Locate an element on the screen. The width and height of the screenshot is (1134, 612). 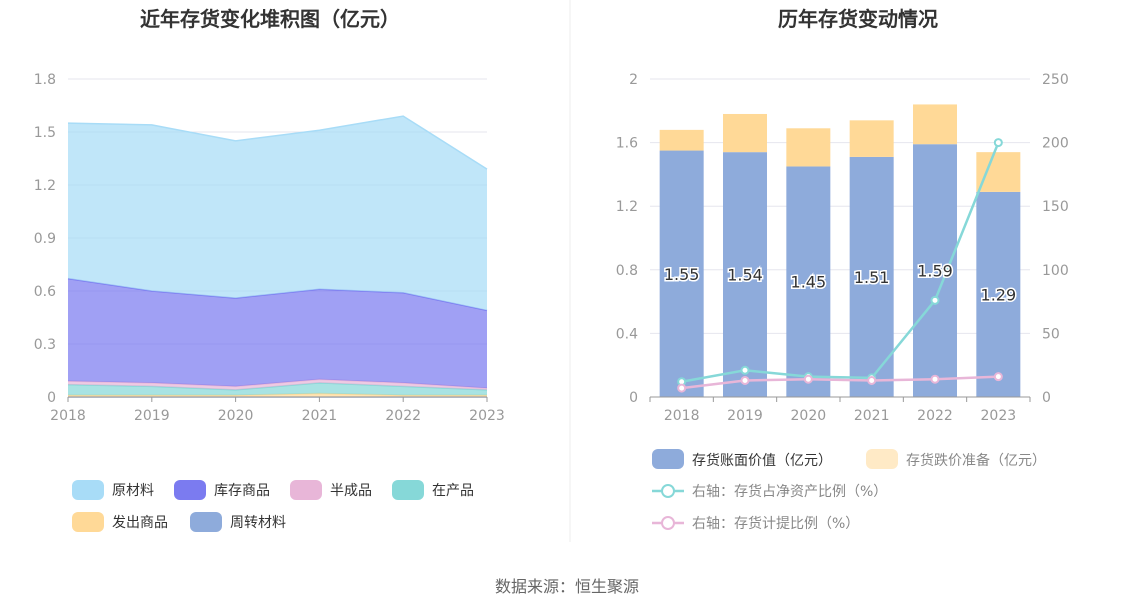
right-chart-title: 历年存货变动情况 is located at coordinates (858, 19).